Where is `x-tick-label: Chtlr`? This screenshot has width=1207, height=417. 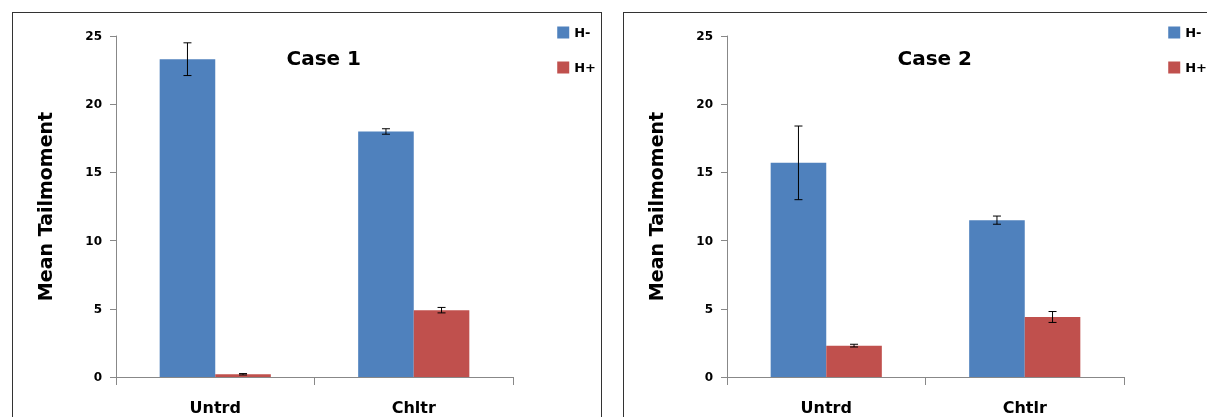 x-tick-label: Chtlr is located at coordinates (1024, 407).